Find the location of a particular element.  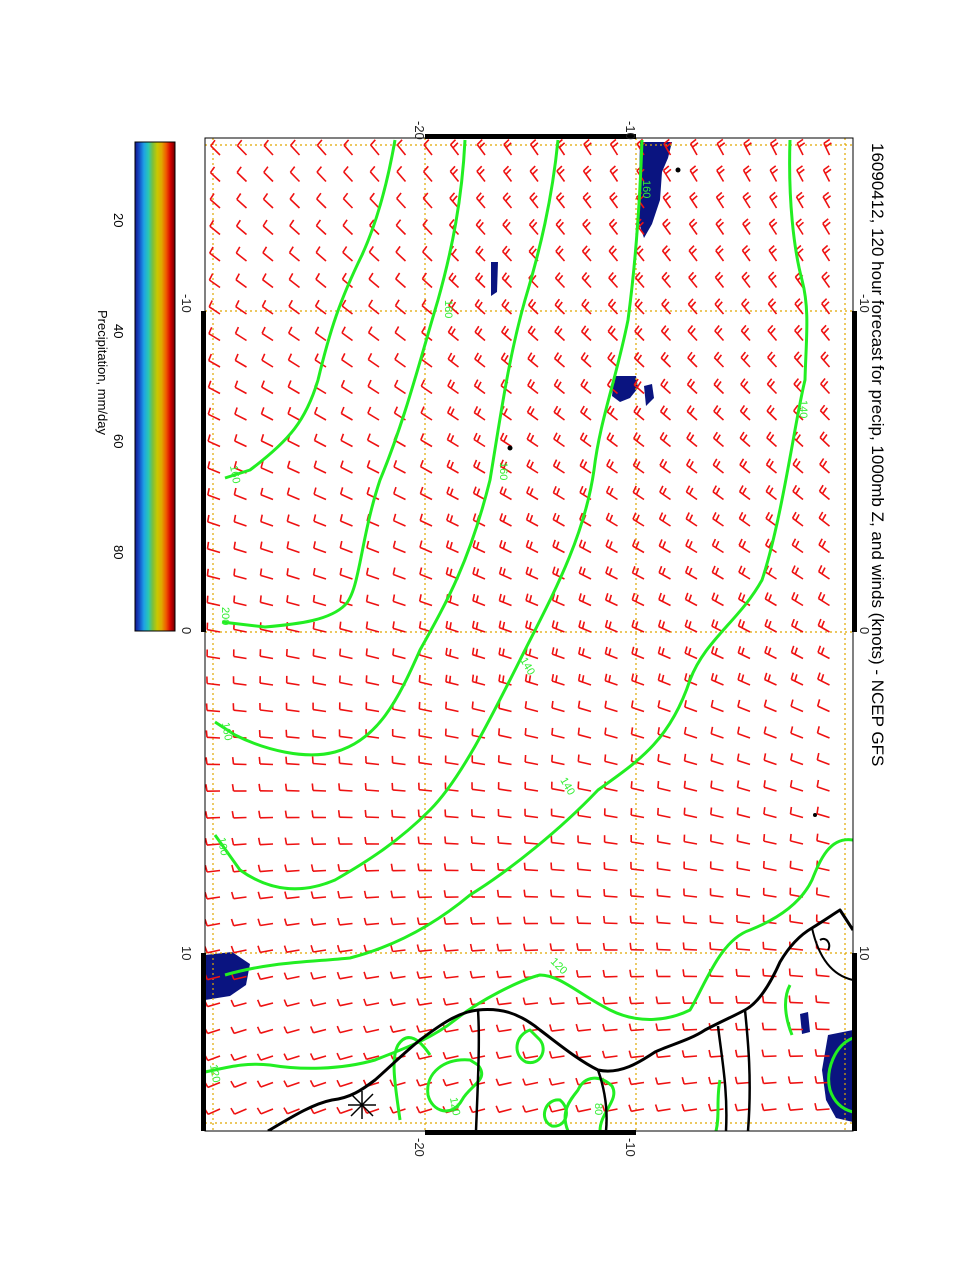

precip-patch is located at coordinates (494, 279).